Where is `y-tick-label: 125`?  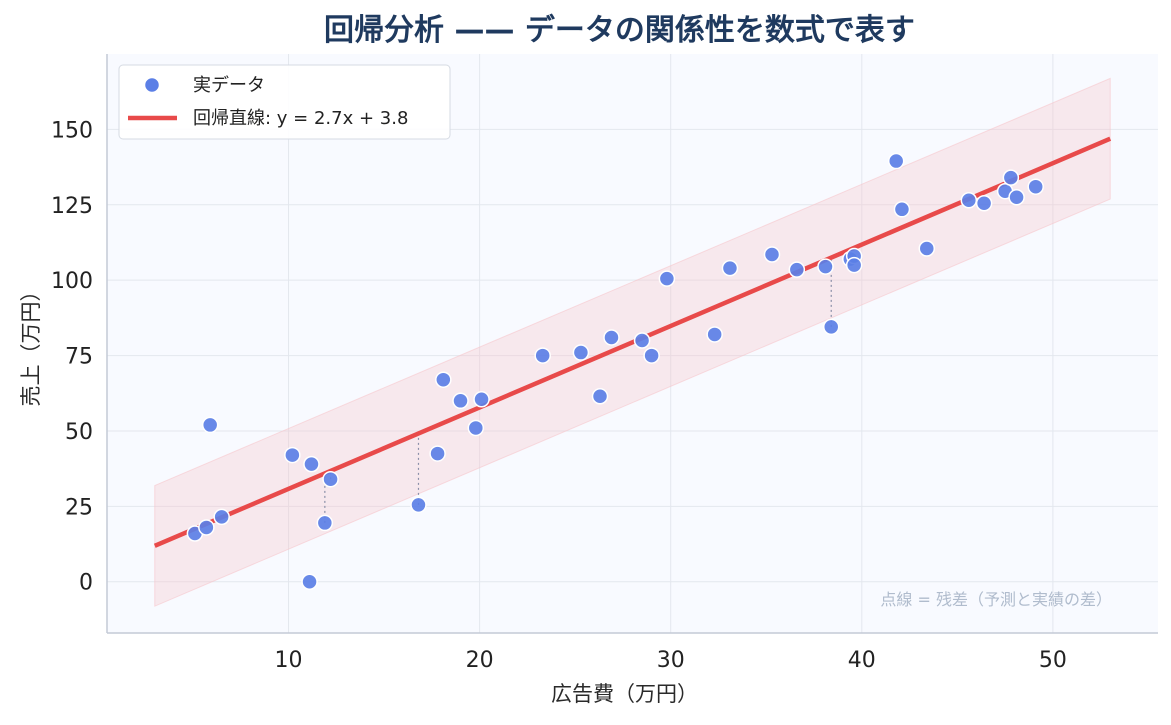 y-tick-label: 125 is located at coordinates (72, 206).